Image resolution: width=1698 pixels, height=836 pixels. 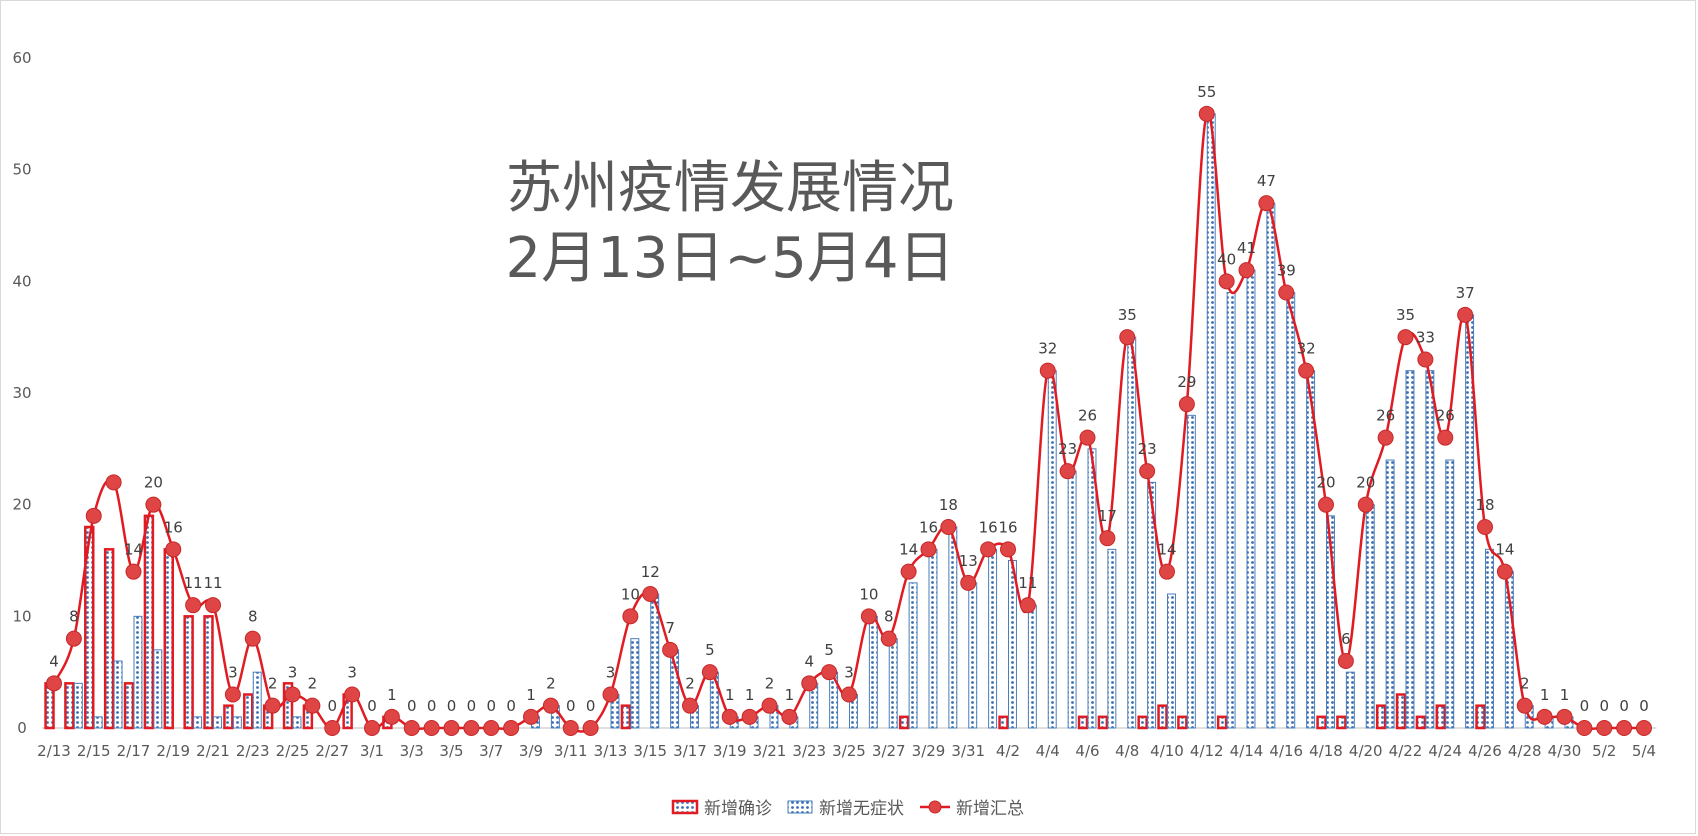 I want to click on x-tick-label: 3/19, so click(x=730, y=751).